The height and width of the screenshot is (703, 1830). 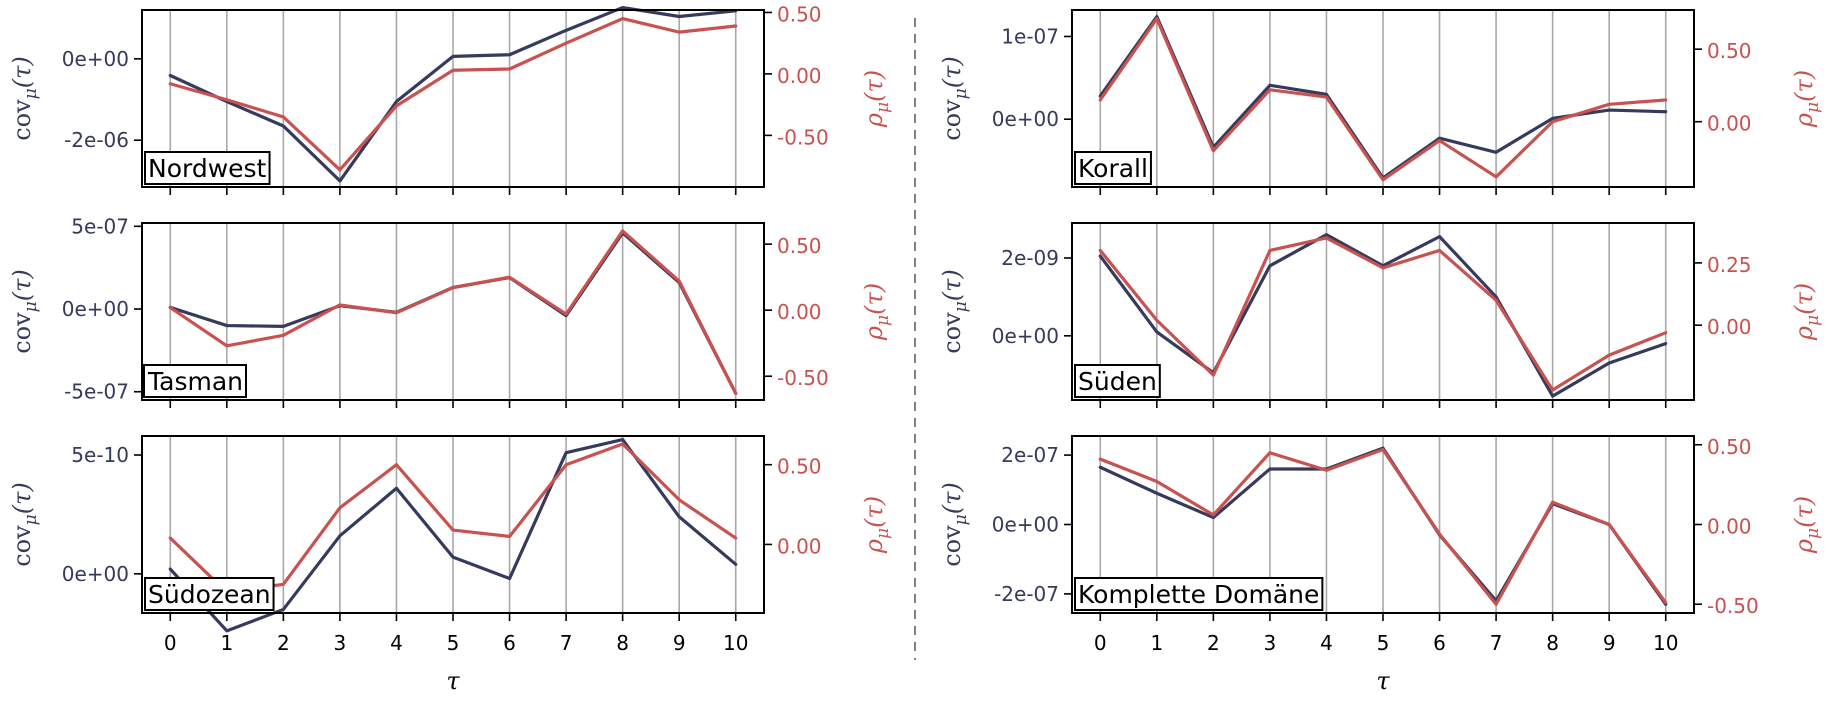 I want to click on tick-label-right: 0.25, so click(x=1729, y=265).